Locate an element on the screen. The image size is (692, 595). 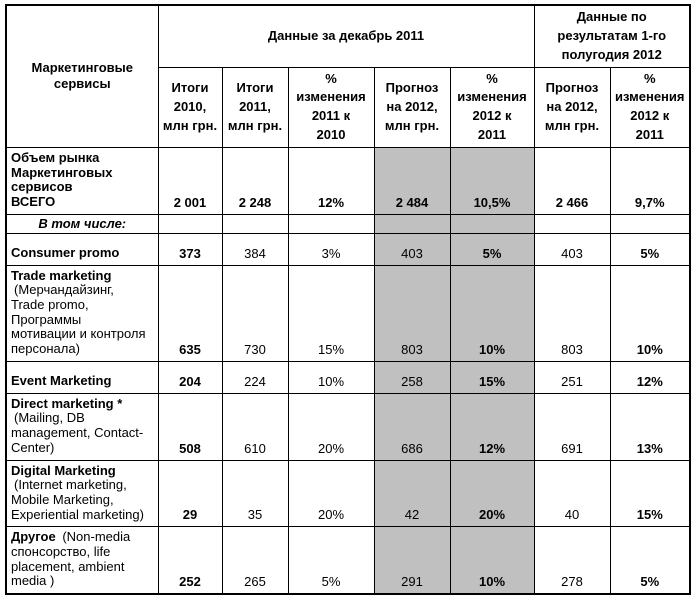
row-label: Event Marketing is located at coordinates (82, 377).